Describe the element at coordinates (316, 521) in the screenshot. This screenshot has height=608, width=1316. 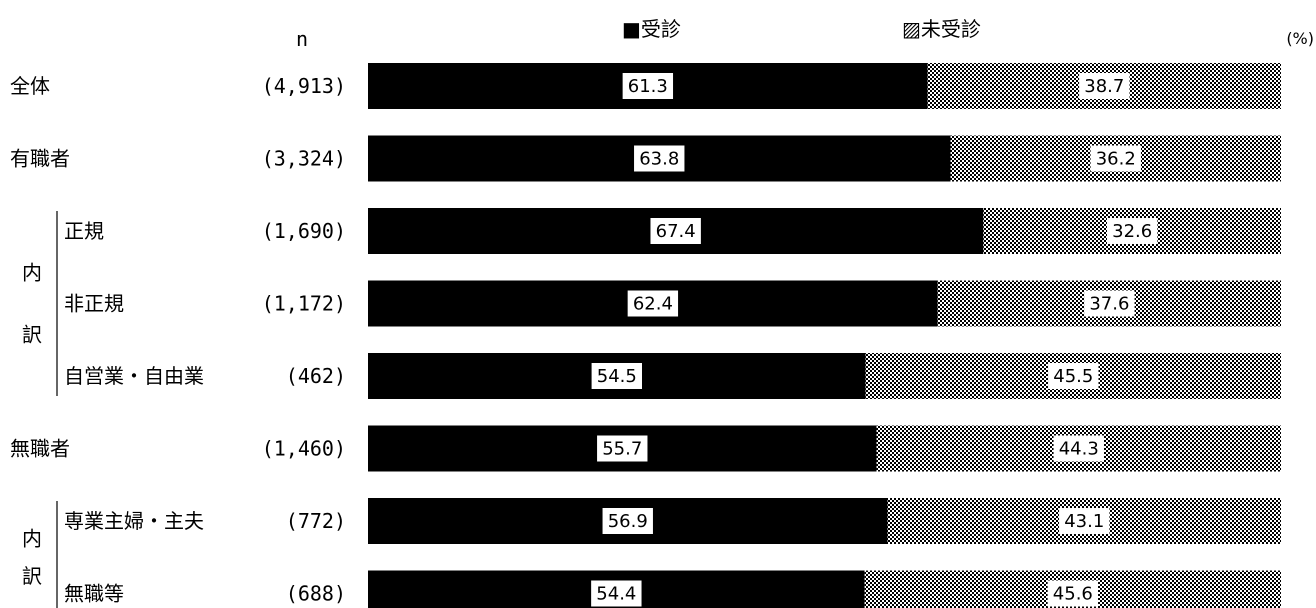
I see `row-n-count: (772)` at that location.